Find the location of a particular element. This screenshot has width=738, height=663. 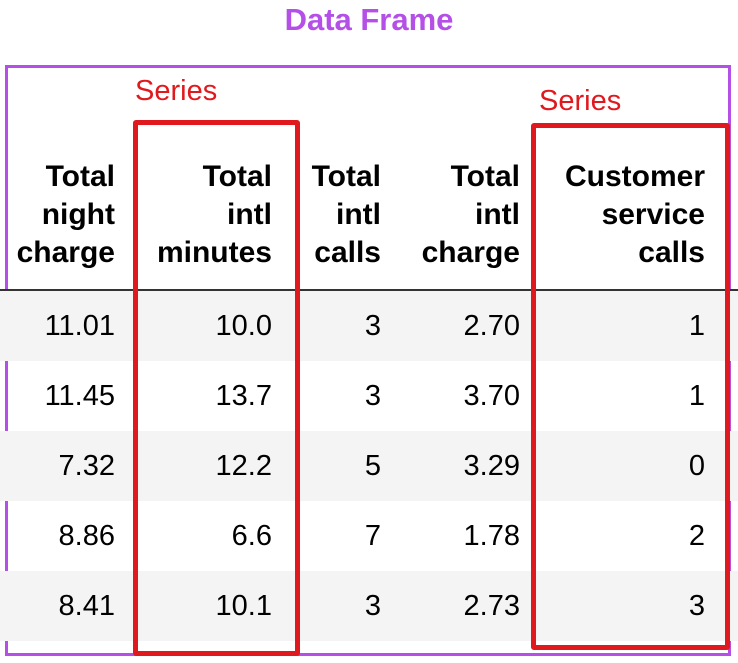

table-cell: 1.78 is located at coordinates (491, 536).